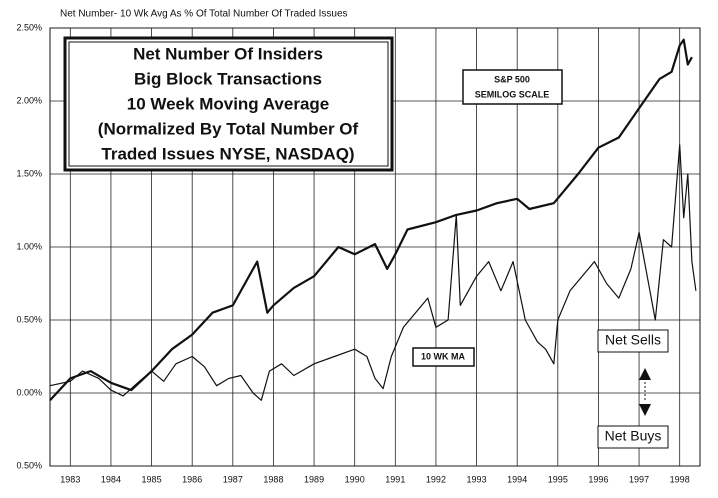 The height and width of the screenshot is (498, 718). I want to click on sells-box, so click(633, 341).